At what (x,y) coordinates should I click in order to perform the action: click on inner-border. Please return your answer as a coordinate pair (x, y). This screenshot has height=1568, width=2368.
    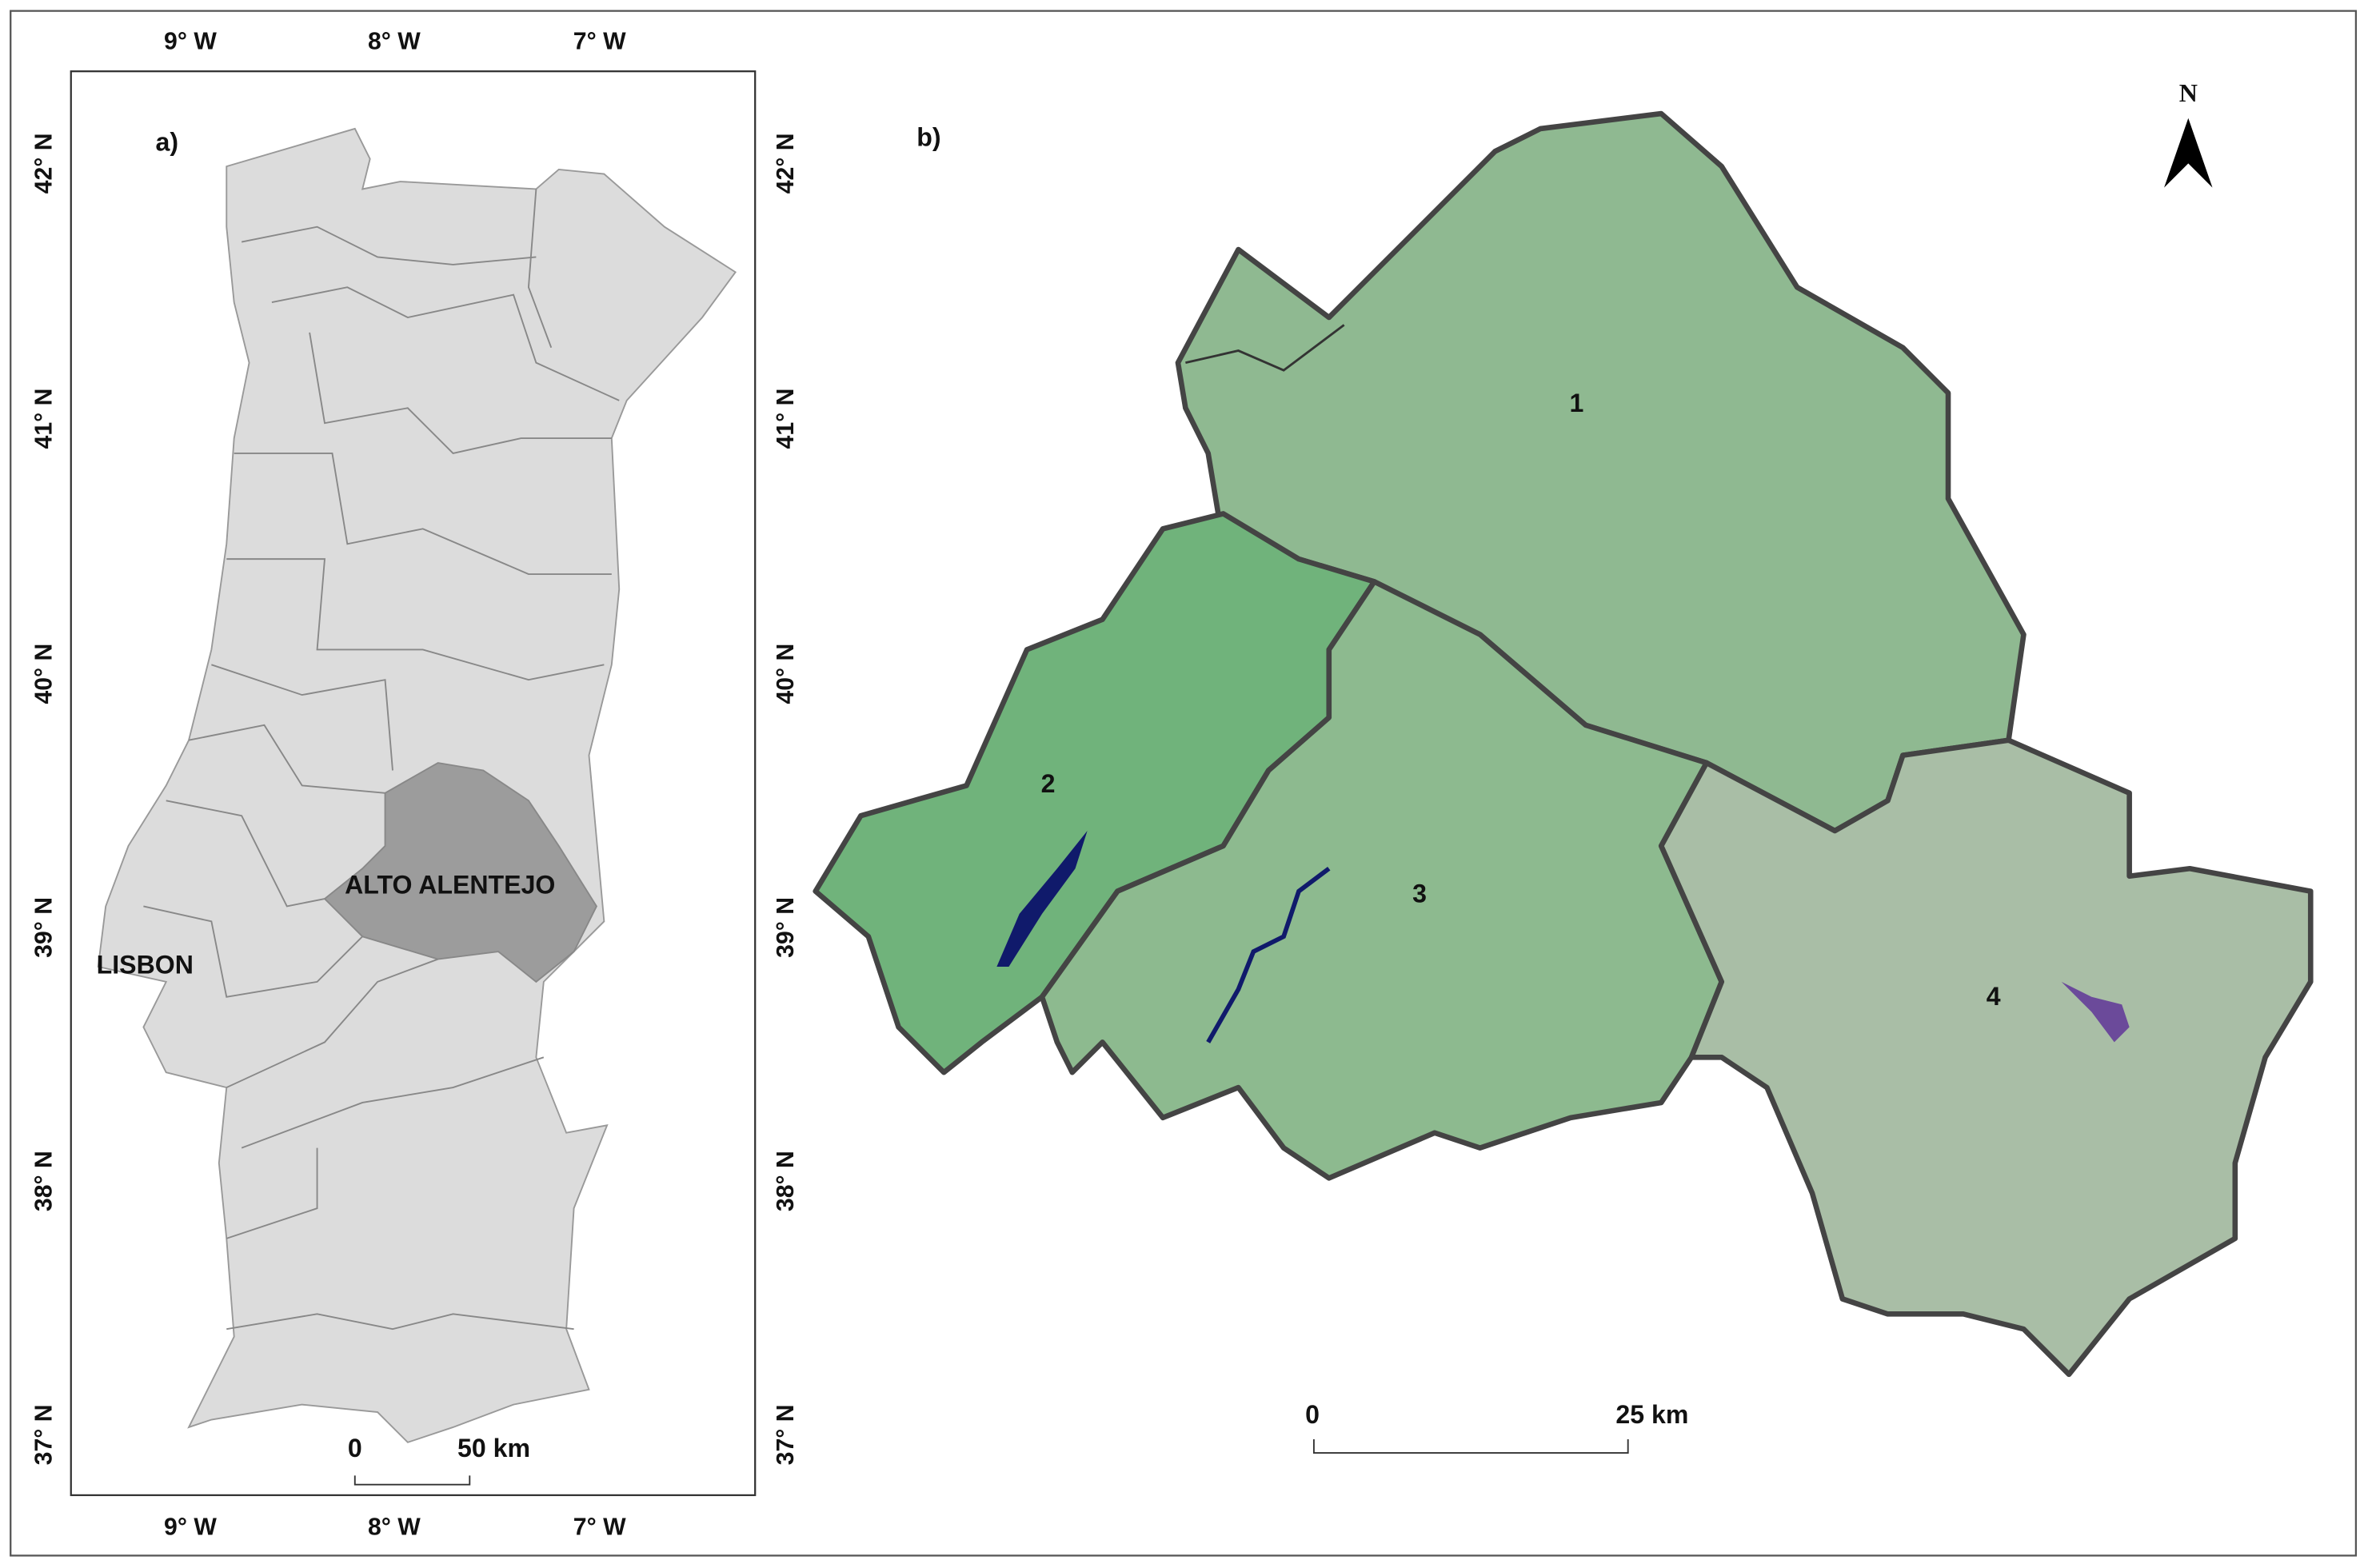
    Looking at the image, I should click on (1265, 348).